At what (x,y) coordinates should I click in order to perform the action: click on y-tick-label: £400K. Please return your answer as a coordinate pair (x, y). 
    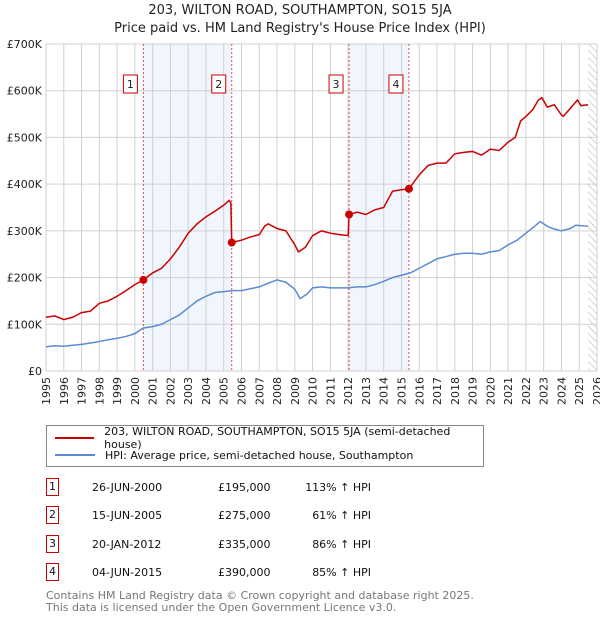
    Looking at the image, I should click on (25, 184).